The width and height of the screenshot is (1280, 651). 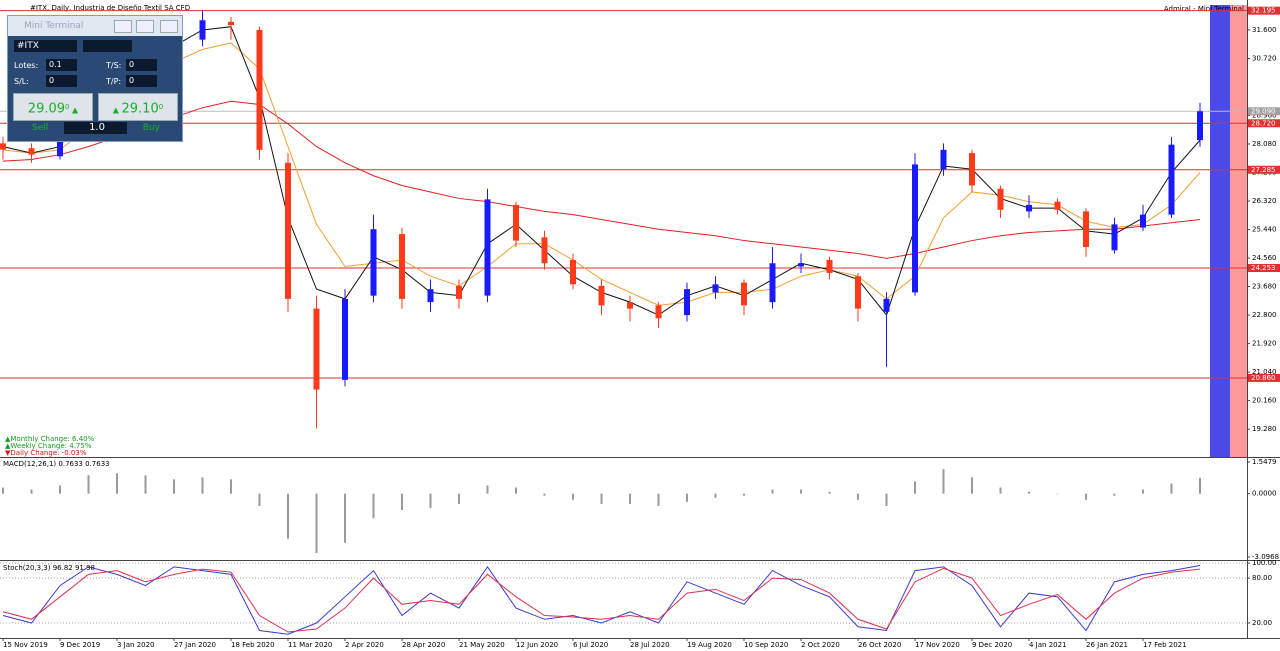 I want to click on symbol-field: #ITX, so click(x=45, y=46).